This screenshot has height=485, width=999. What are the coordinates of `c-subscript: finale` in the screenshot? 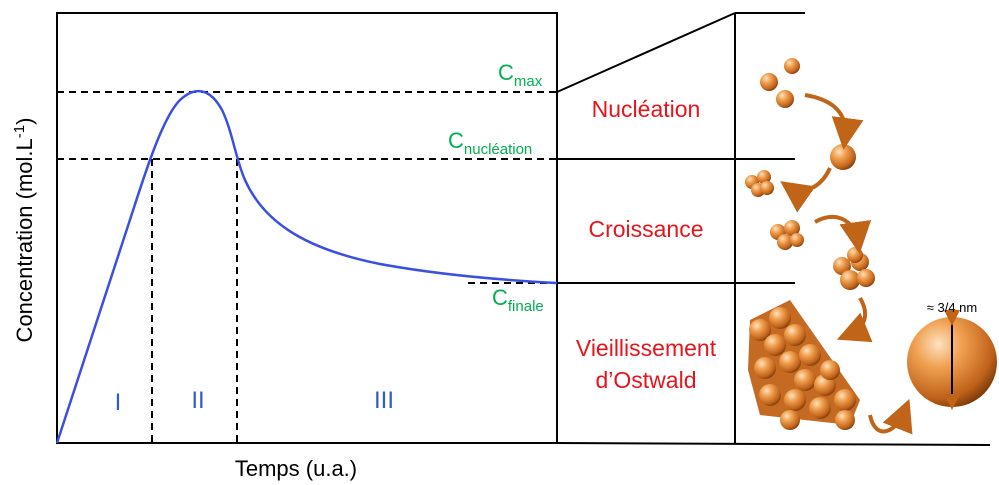 It's located at (526, 306).